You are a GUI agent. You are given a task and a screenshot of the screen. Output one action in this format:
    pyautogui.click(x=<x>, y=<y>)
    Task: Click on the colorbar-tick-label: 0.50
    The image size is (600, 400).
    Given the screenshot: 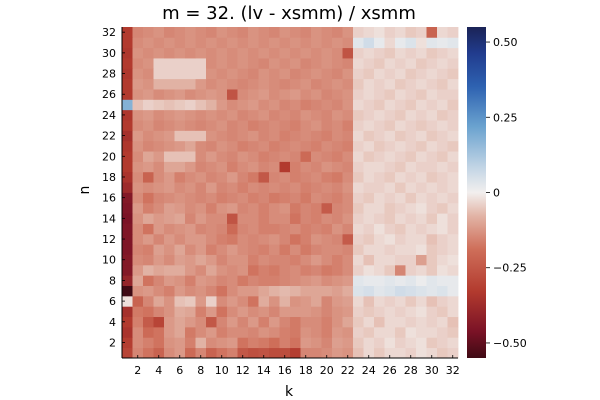 What is the action you would take?
    pyautogui.click(x=505, y=42)
    